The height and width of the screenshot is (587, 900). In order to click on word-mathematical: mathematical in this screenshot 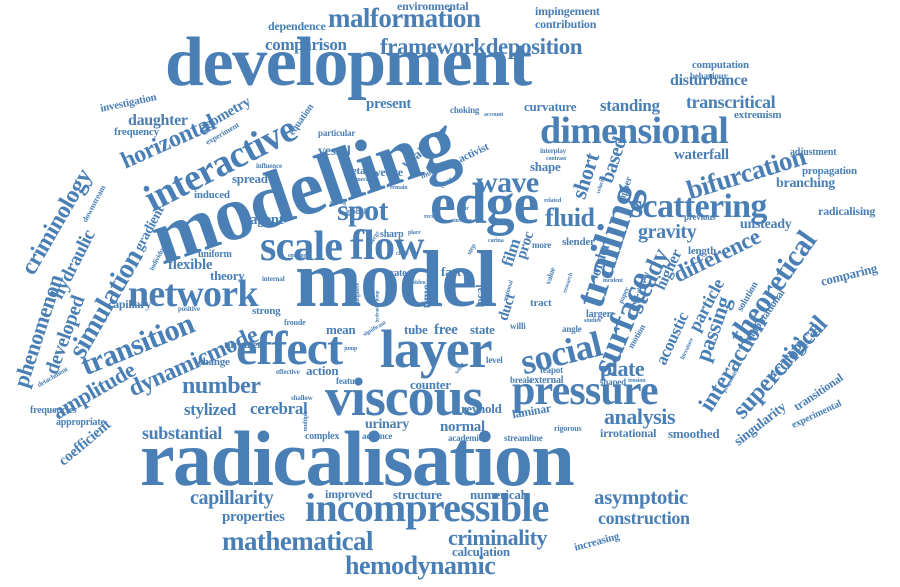, I will do `click(298, 541)`.